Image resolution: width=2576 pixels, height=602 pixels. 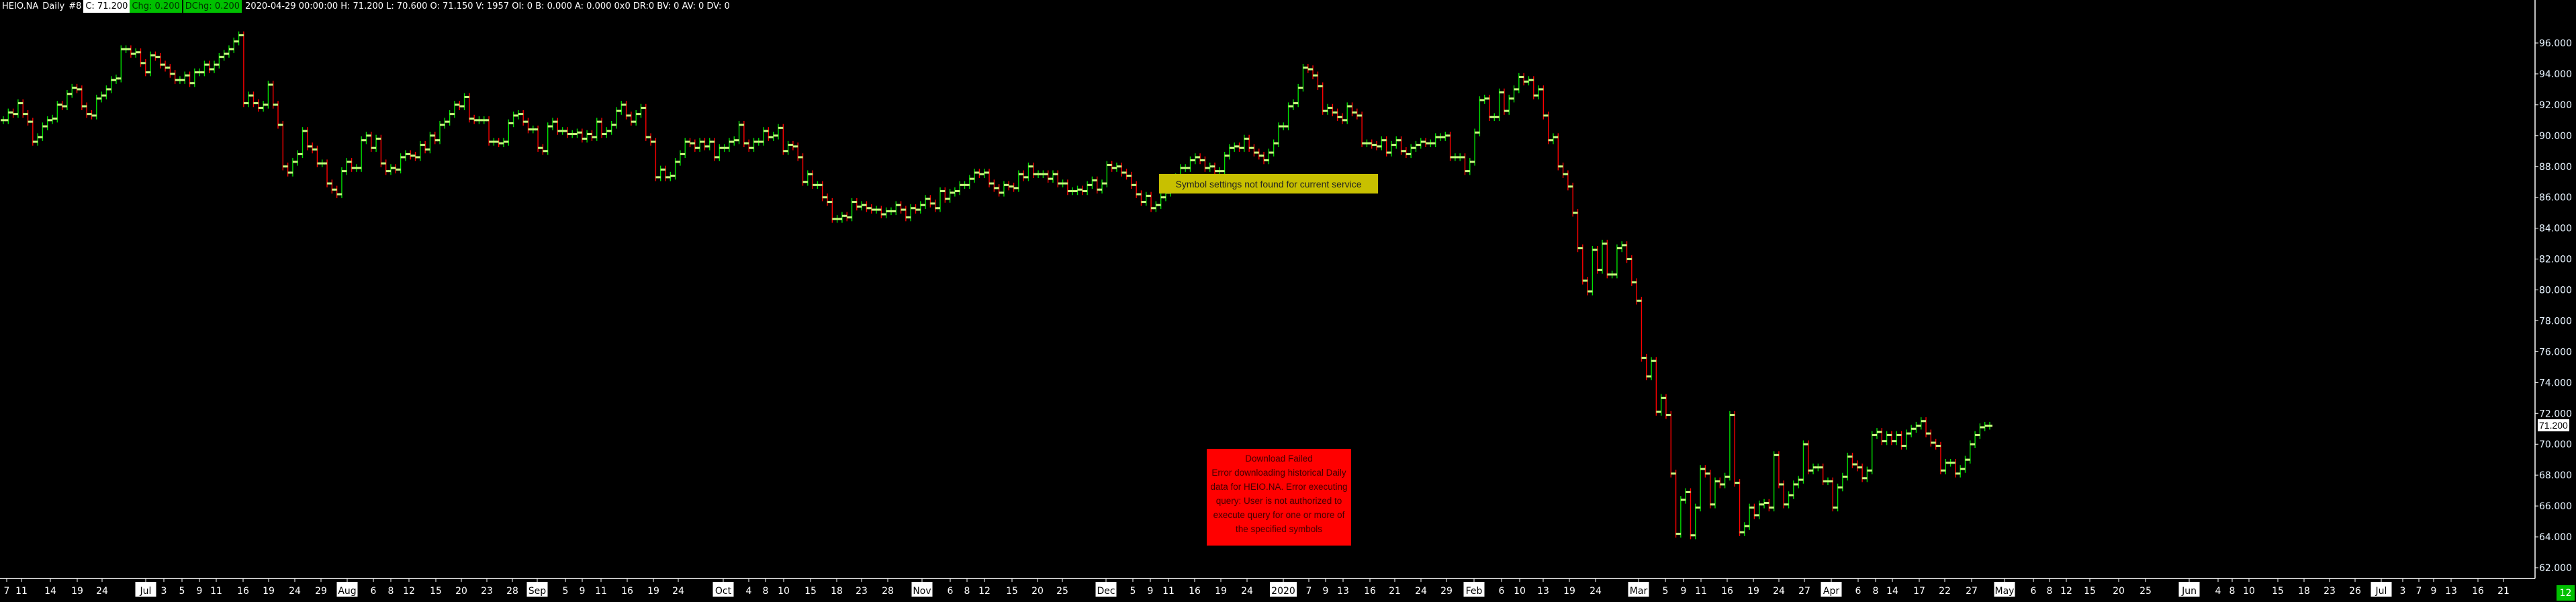 What do you see at coordinates (2034, 591) in the screenshot?
I see `x-tick-label: 6` at bounding box center [2034, 591].